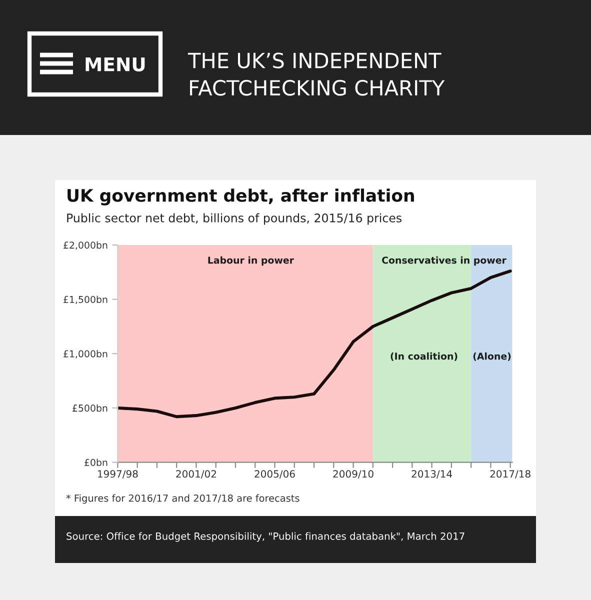 This screenshot has height=600, width=591. Describe the element at coordinates (424, 356) in the screenshot. I see `annotation: (In coalition)` at that location.